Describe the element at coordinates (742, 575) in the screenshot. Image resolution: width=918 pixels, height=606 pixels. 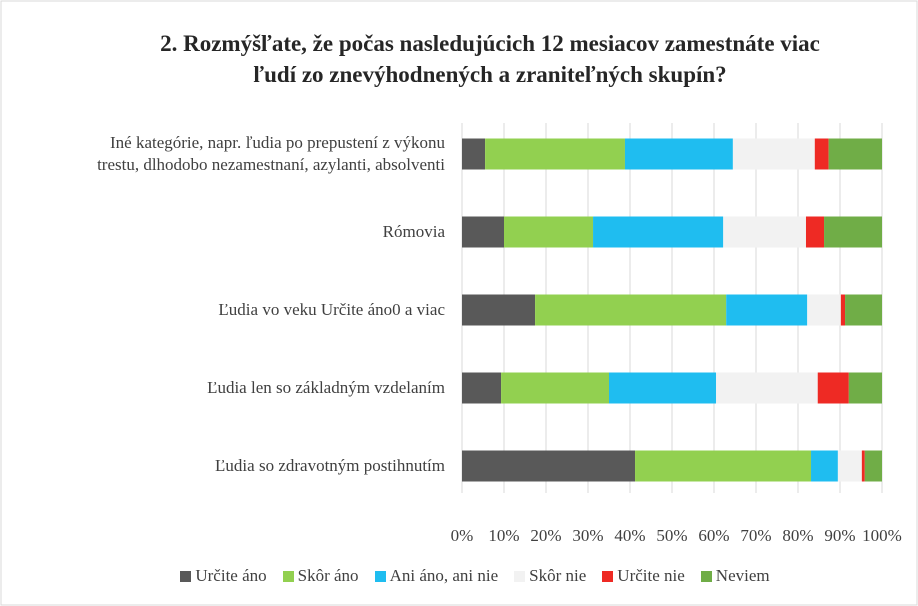
I see `legend-label: Neviem` at that location.